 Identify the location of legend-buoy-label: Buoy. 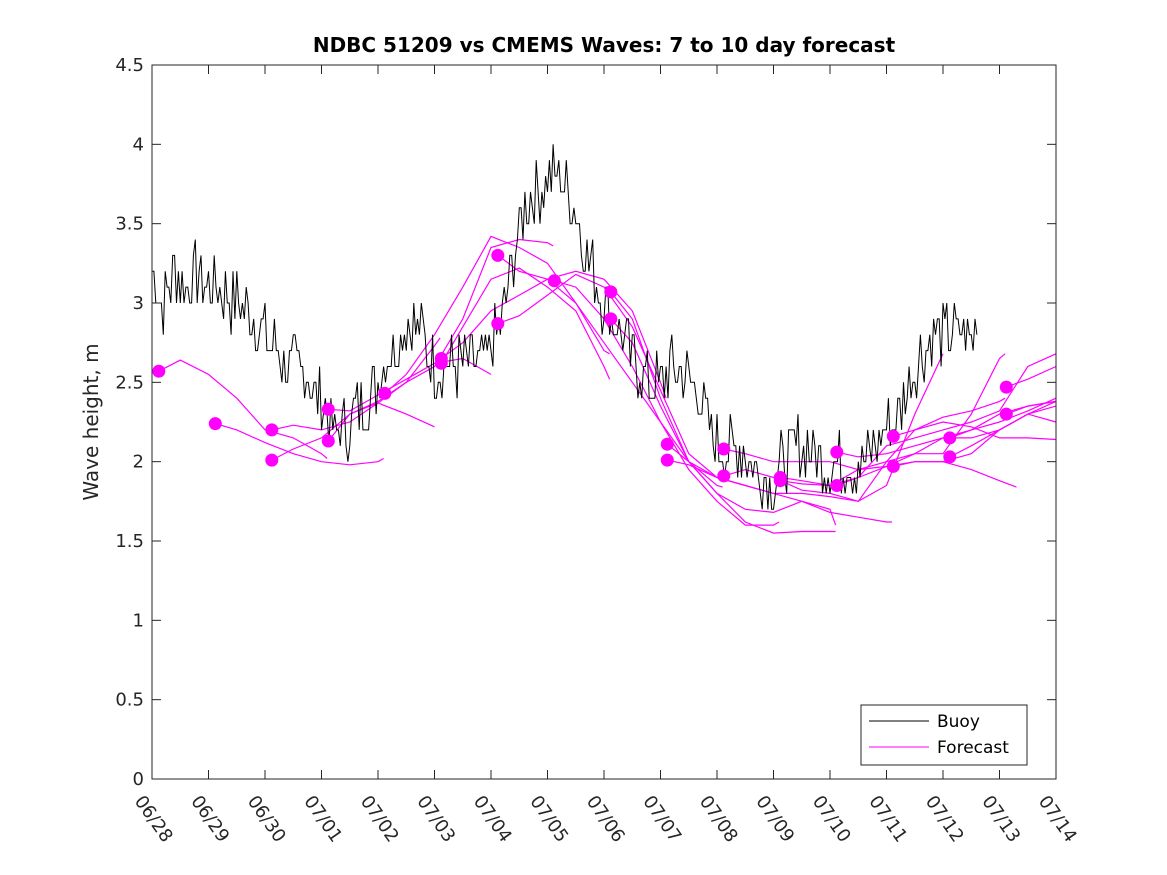
(958, 722).